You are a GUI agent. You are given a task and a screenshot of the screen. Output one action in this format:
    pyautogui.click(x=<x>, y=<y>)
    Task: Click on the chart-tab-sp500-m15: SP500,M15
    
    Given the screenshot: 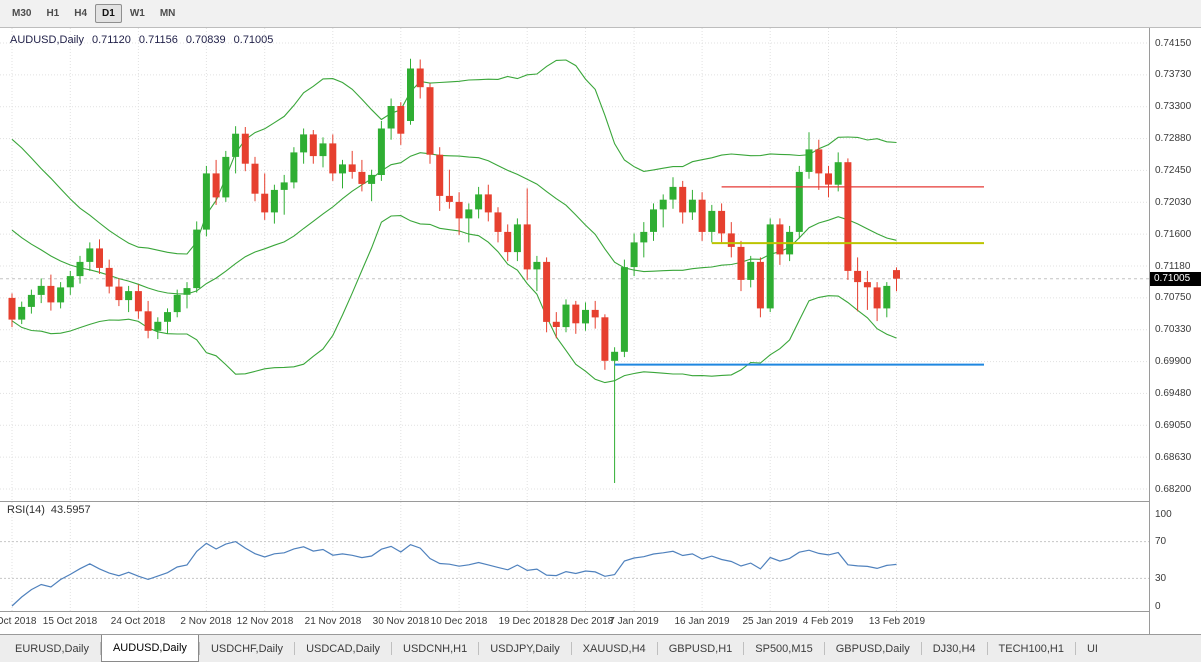 What is the action you would take?
    pyautogui.click(x=784, y=648)
    